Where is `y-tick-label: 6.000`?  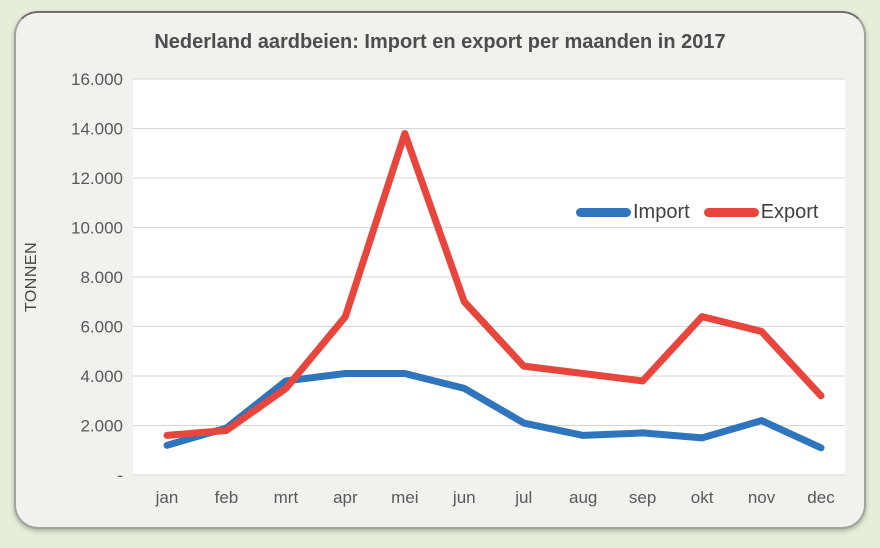
y-tick-label: 6.000 is located at coordinates (101, 327).